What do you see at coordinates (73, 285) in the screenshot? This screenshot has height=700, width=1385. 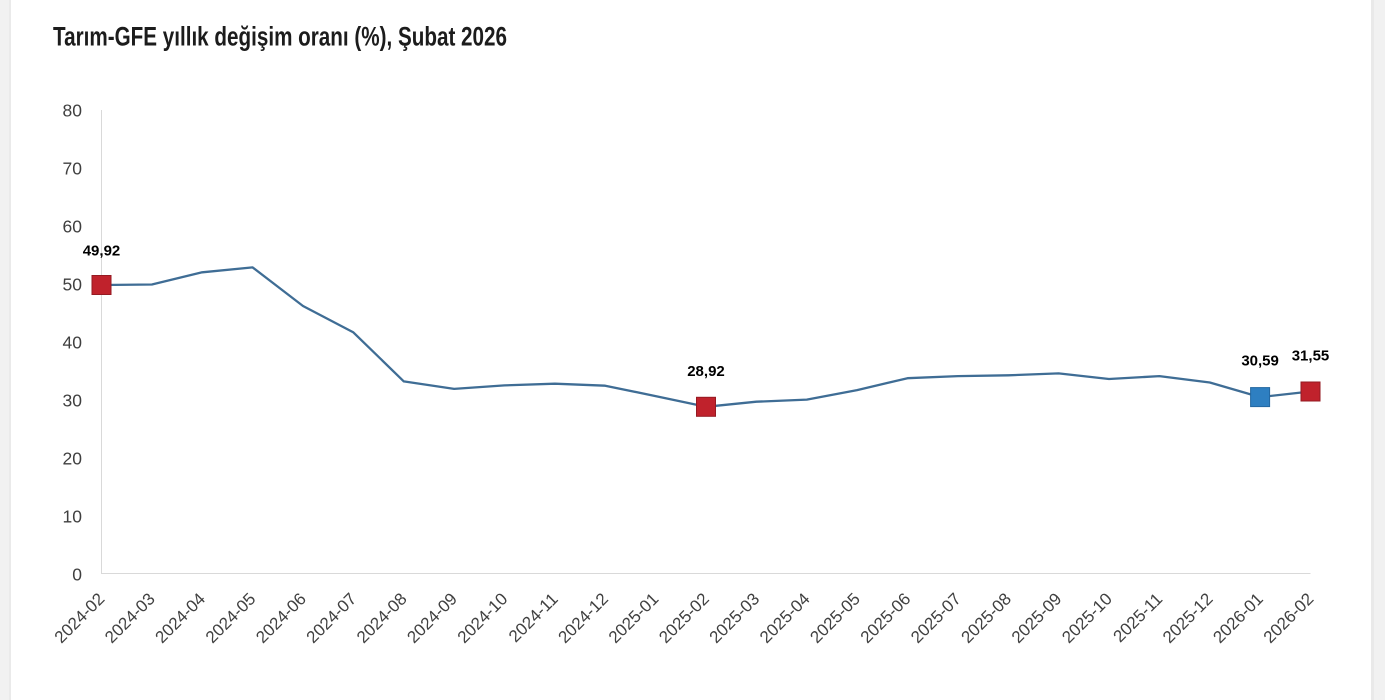 I see `svg-text: 50` at bounding box center [73, 285].